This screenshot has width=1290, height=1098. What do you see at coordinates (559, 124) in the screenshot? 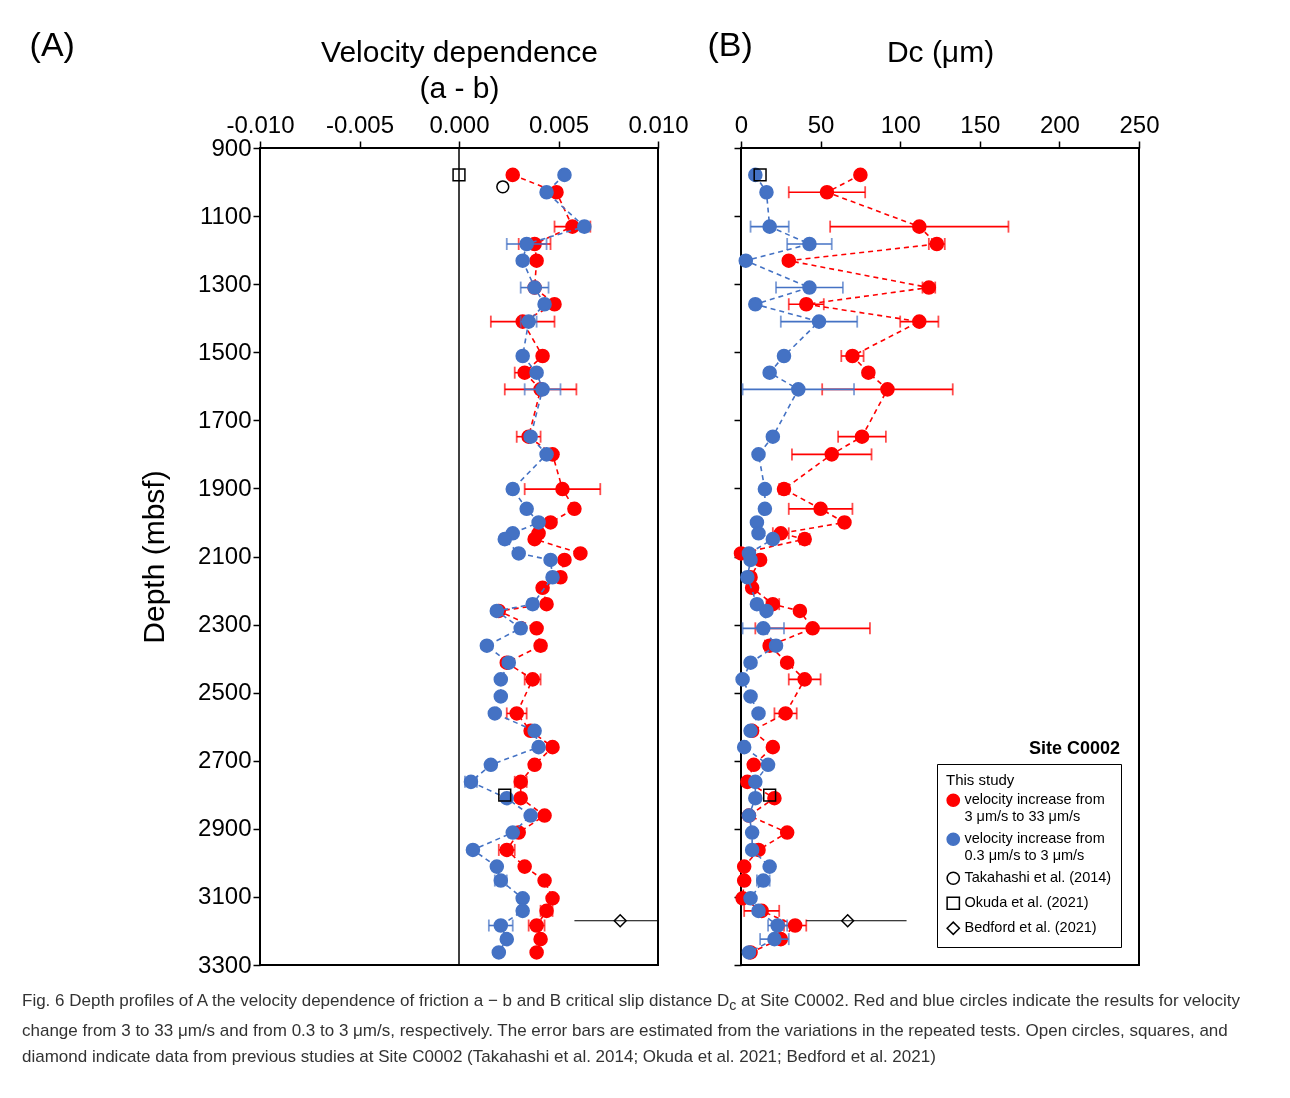
I see `x-tick-label: 0.005` at bounding box center [559, 124].